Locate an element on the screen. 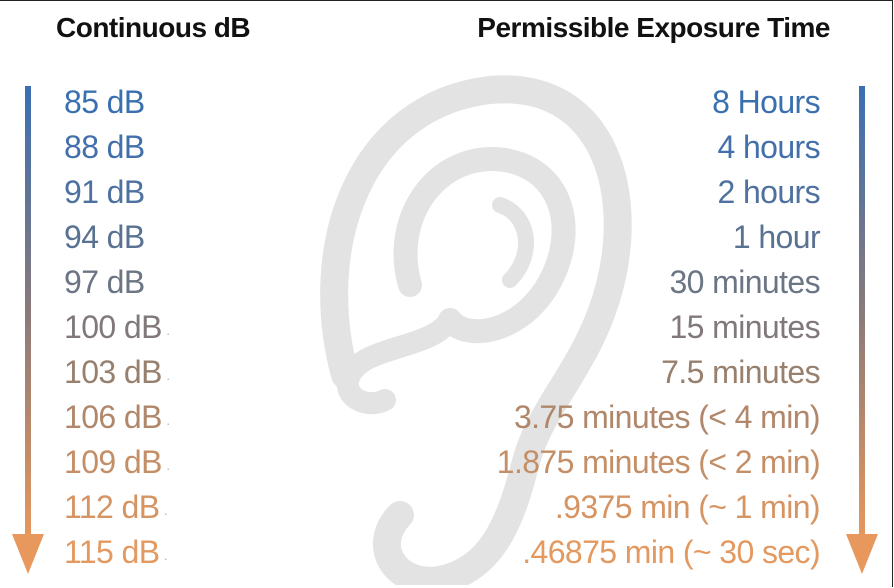 This screenshot has height=588, width=894. db-level: 103 dB · is located at coordinates (117, 372).